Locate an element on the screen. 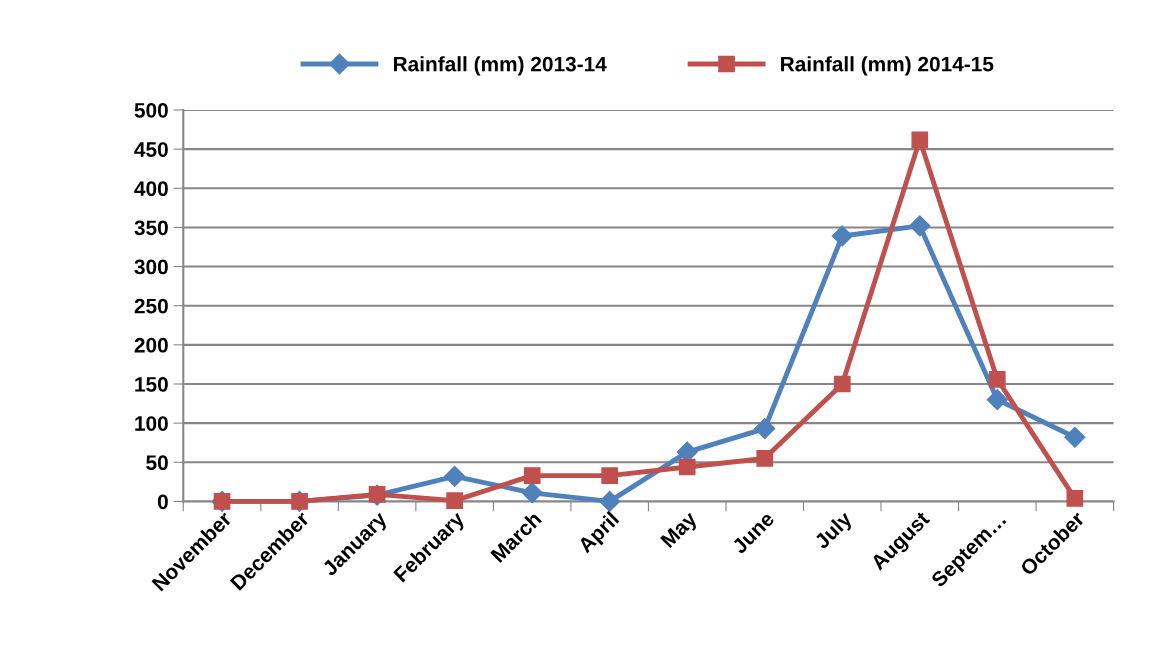 The image size is (1160, 647). y-tick-label: 250 is located at coordinates (151, 306).